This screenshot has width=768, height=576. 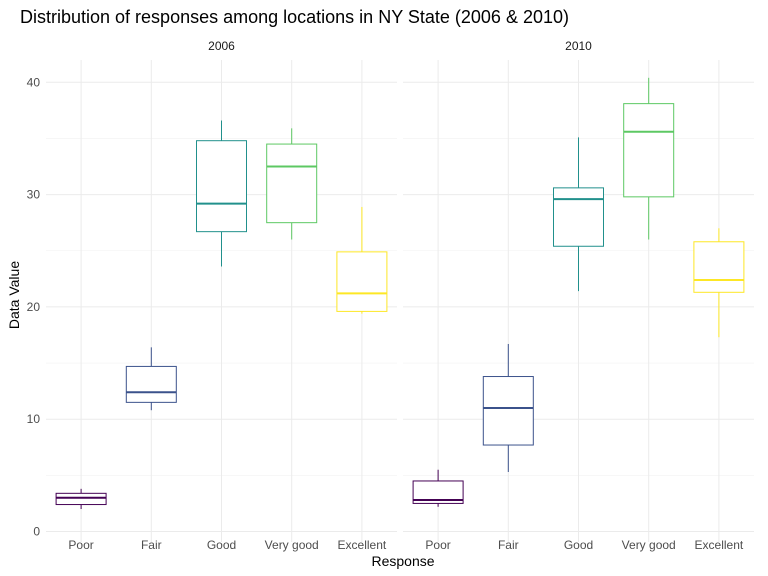 I want to click on y-tick-label: 20, so click(x=34, y=307).